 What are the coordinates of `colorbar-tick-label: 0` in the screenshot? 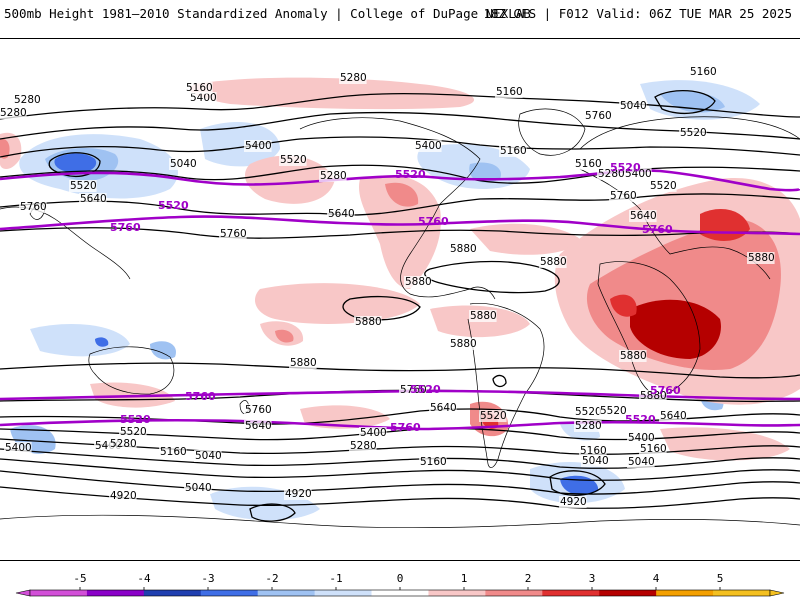 It's located at (400, 578).